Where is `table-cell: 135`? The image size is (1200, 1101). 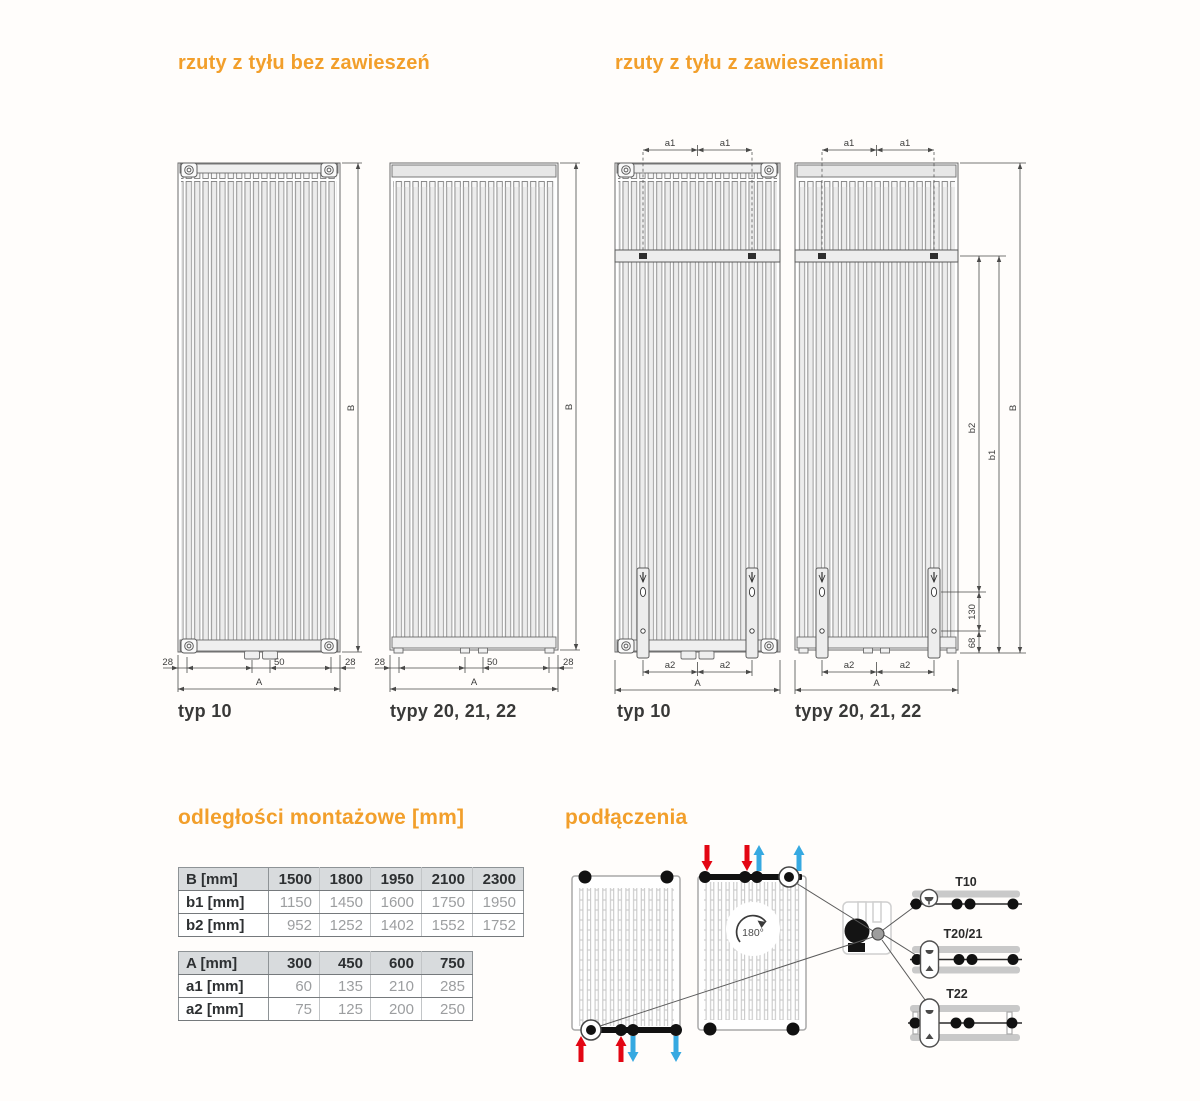 table-cell: 135 is located at coordinates (345, 986).